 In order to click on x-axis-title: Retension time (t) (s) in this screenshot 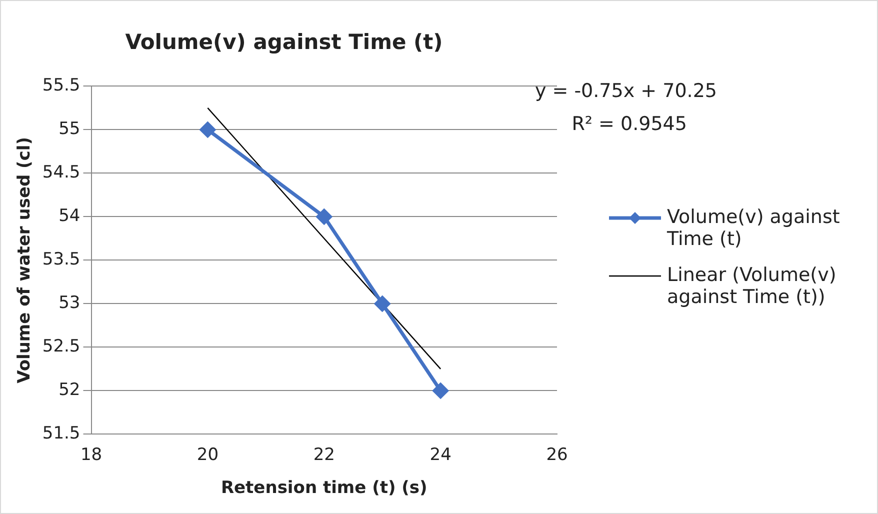, I will do `click(324, 488)`.